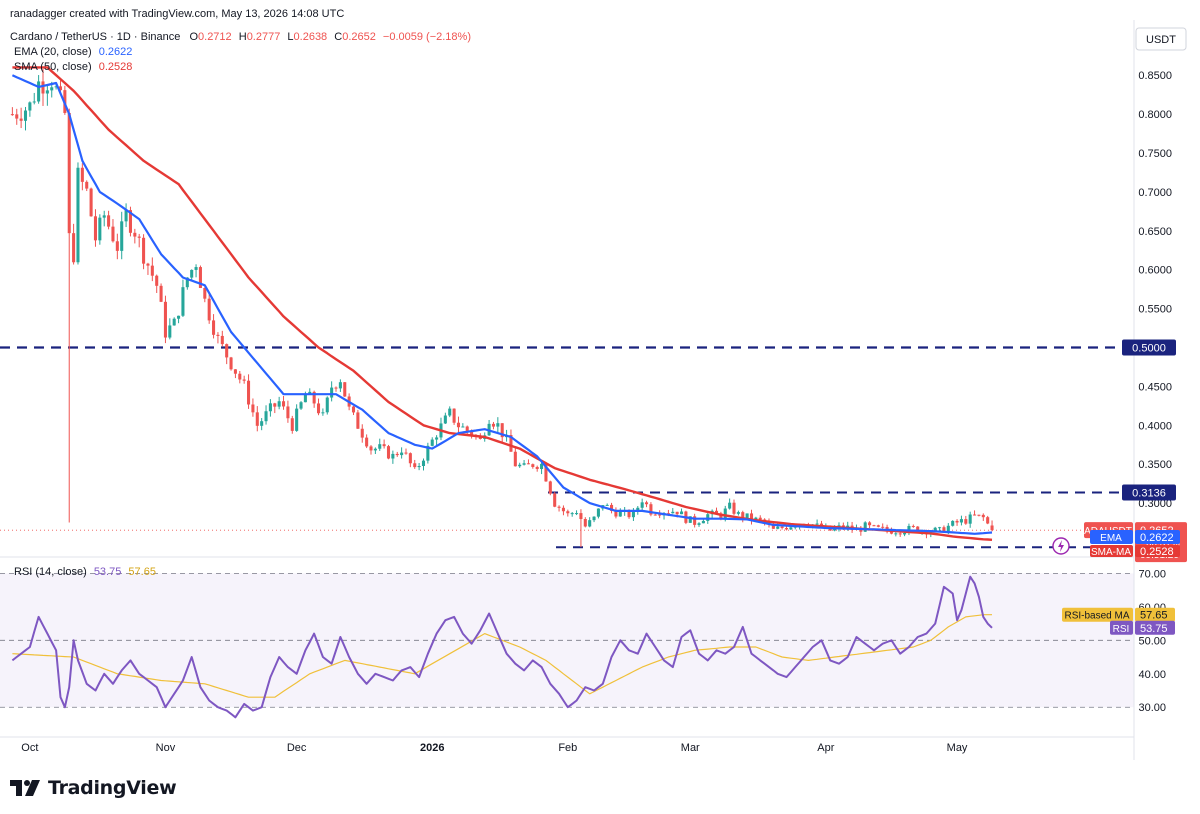  Describe the element at coordinates (825, 748) in the screenshot. I see `time-tick-label: Apr` at that location.